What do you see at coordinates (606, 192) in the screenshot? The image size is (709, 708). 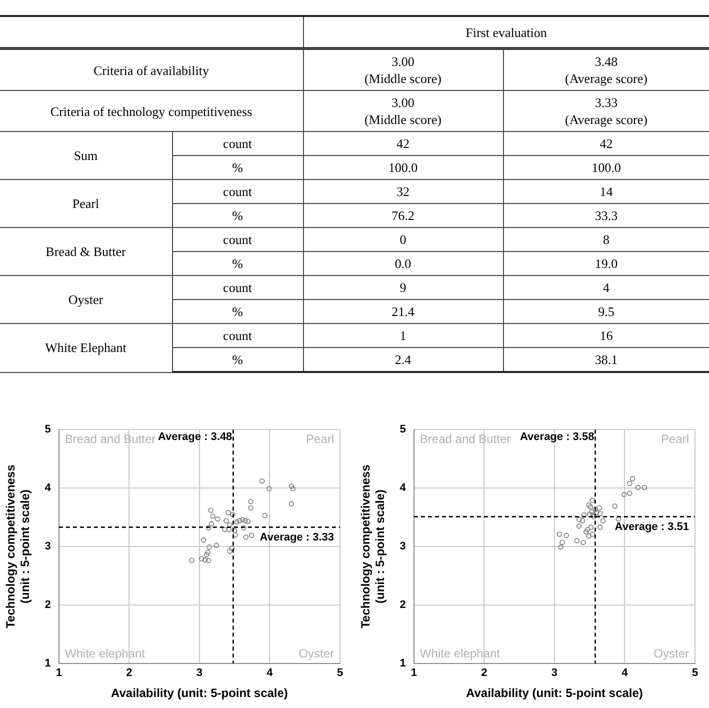 I see `text: 14` at bounding box center [606, 192].